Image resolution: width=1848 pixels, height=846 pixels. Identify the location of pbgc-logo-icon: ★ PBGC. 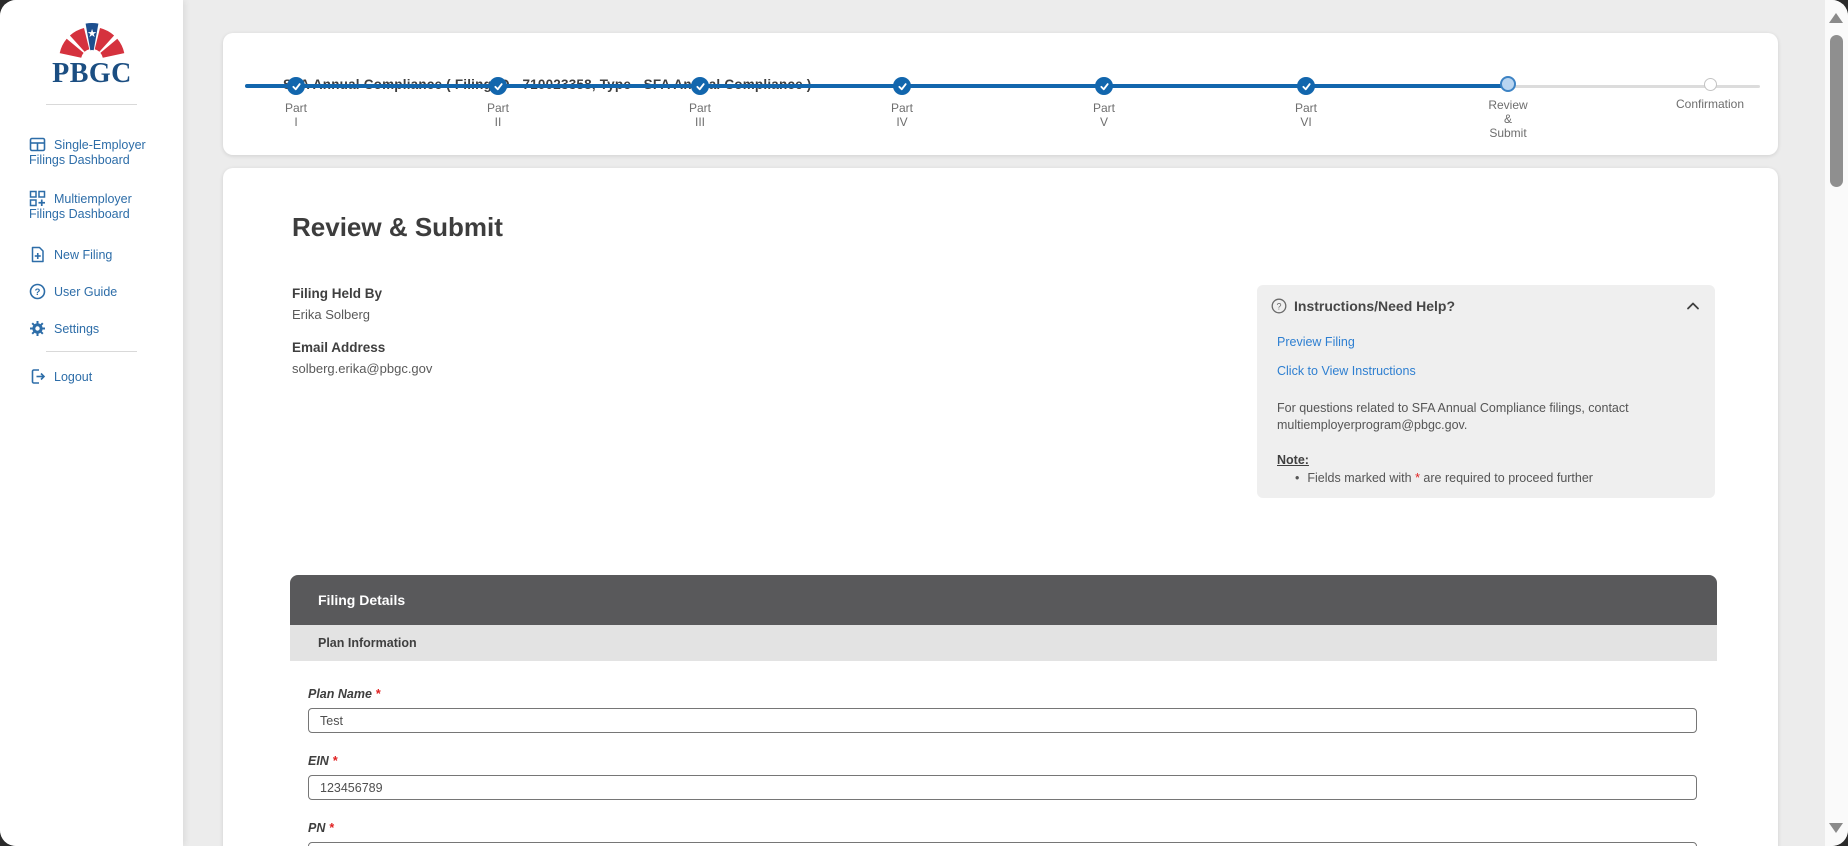
(92, 56).